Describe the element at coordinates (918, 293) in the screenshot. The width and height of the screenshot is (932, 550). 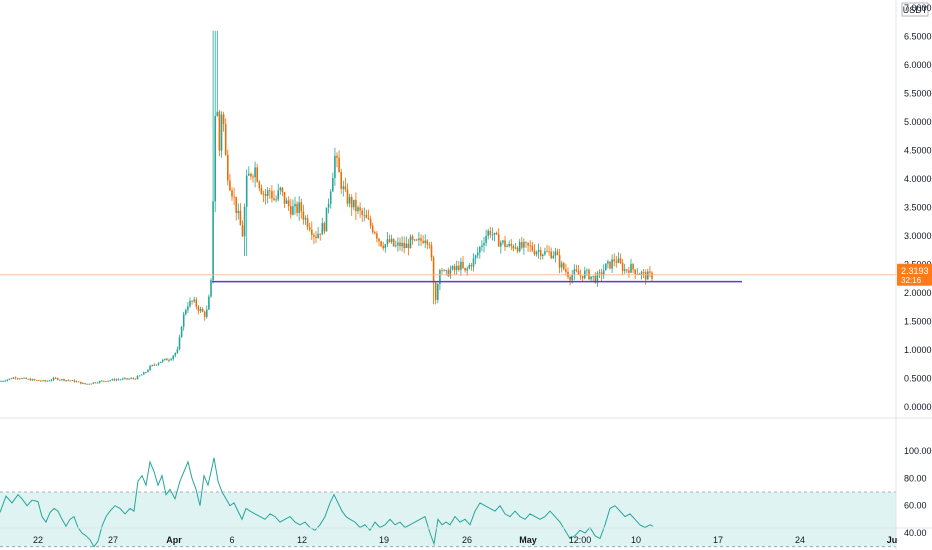
I see `price-tick: 2.0000` at that location.